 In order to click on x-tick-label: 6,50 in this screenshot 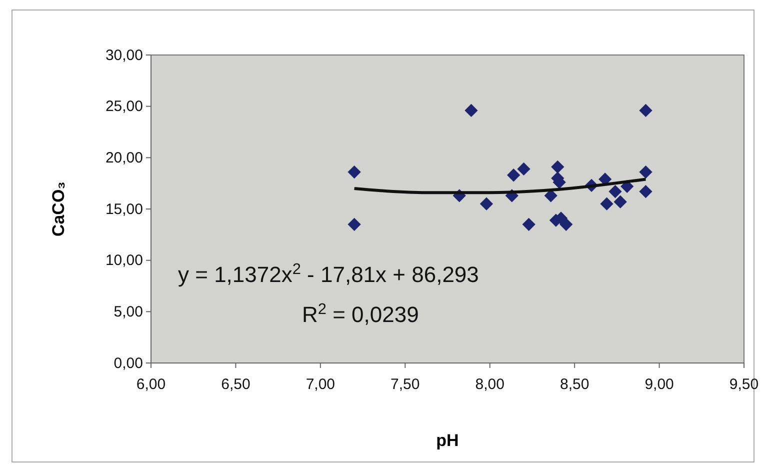, I will do `click(235, 384)`.